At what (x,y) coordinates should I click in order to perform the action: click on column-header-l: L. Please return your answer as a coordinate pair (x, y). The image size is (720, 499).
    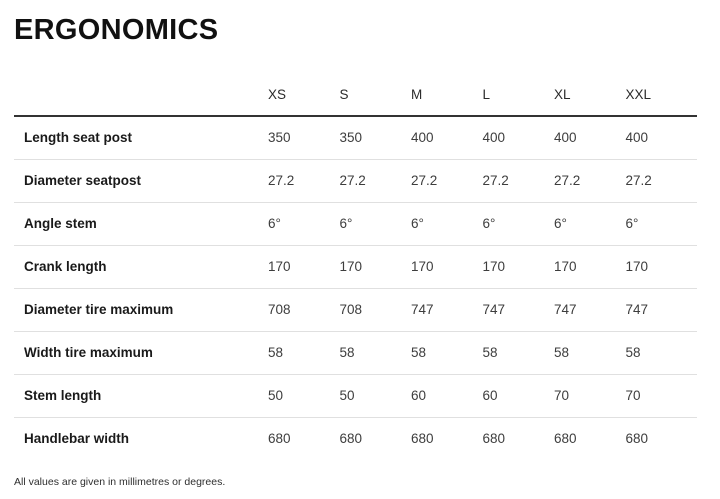
    Looking at the image, I should click on (518, 102).